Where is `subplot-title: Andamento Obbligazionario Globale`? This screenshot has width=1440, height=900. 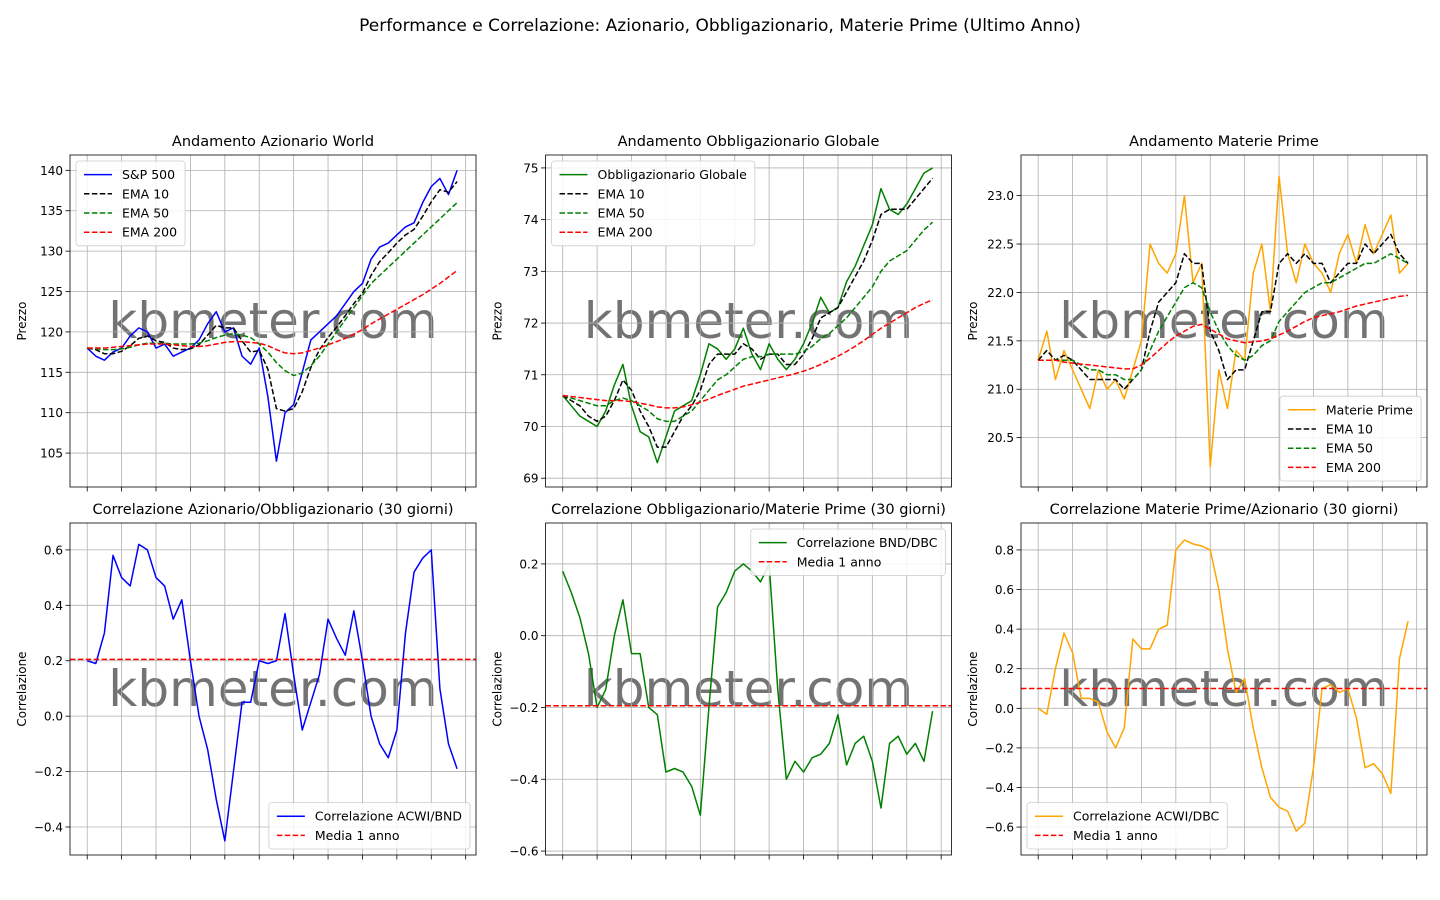
subplot-title: Andamento Obbligazionario Globale is located at coordinates (749, 142).